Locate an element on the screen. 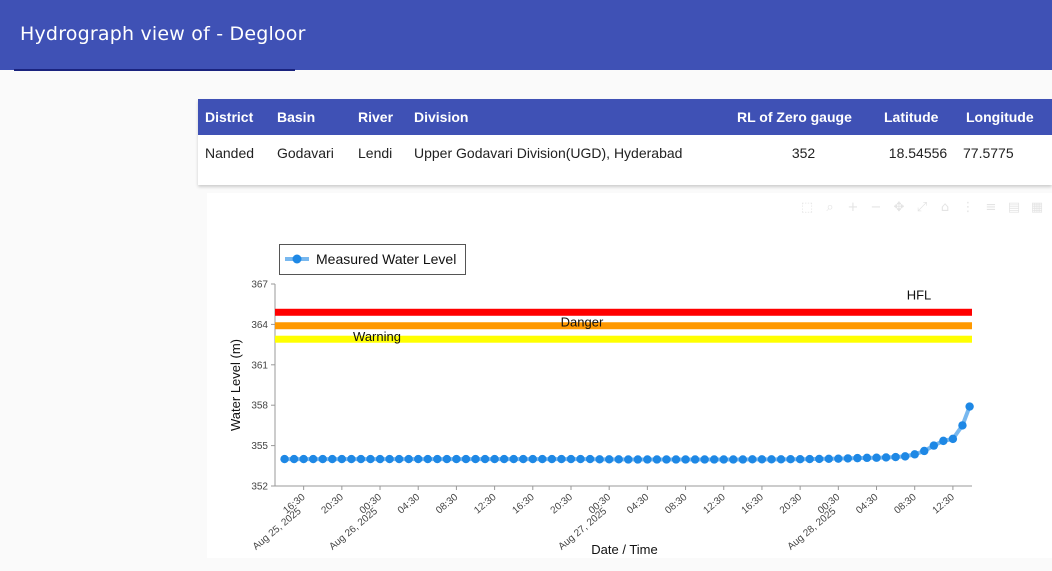 The height and width of the screenshot is (571, 1052). y-tick-label: 364 is located at coordinates (259, 325).